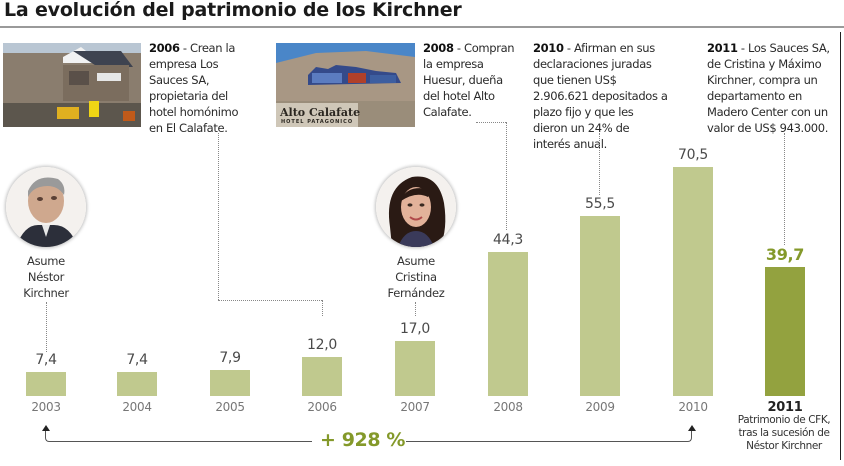 The image size is (844, 466). What do you see at coordinates (270, 300) in the screenshot?
I see `leader-2006-horizontal` at bounding box center [270, 300].